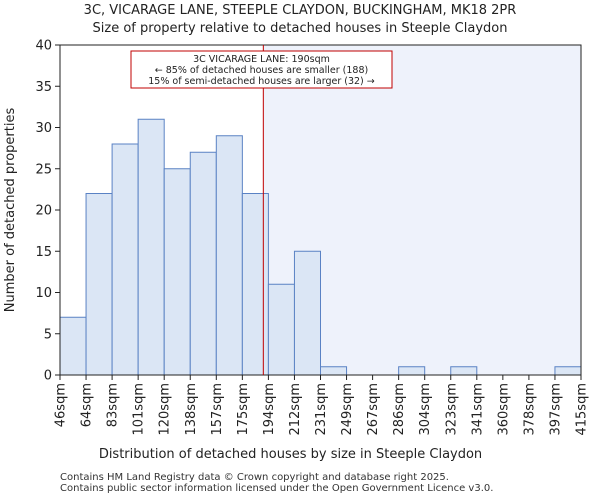  I want to click on x-tick-label: 101sqm, so click(139, 409).